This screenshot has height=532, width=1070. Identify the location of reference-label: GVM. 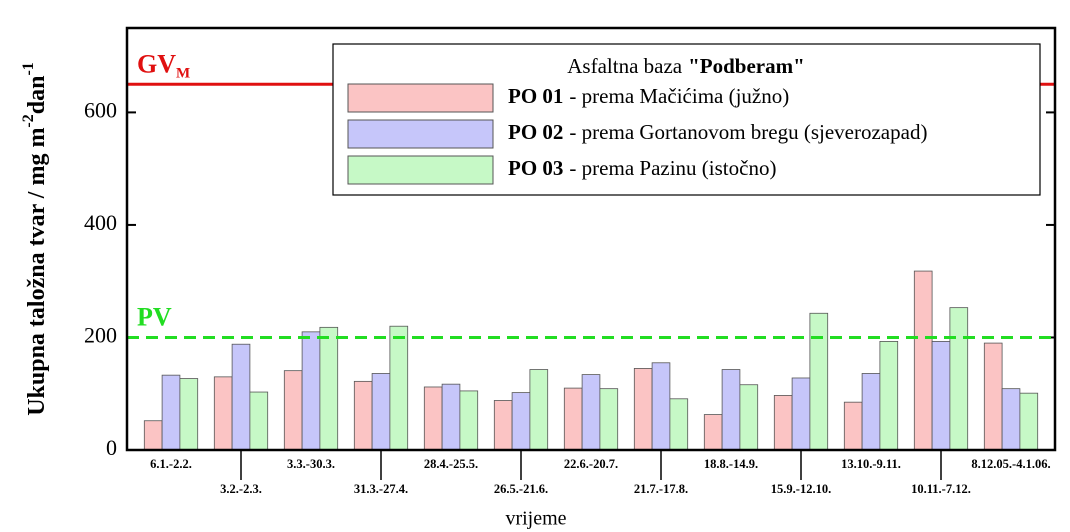
(163, 65).